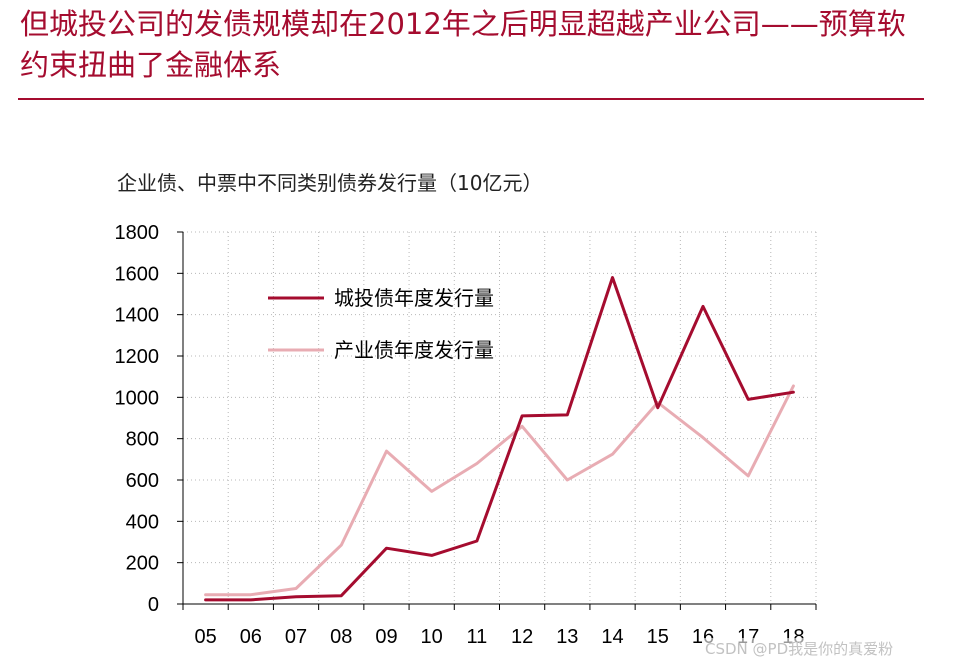 This screenshot has width=954, height=667. I want to click on y-tick-label: 1000, so click(137, 398).